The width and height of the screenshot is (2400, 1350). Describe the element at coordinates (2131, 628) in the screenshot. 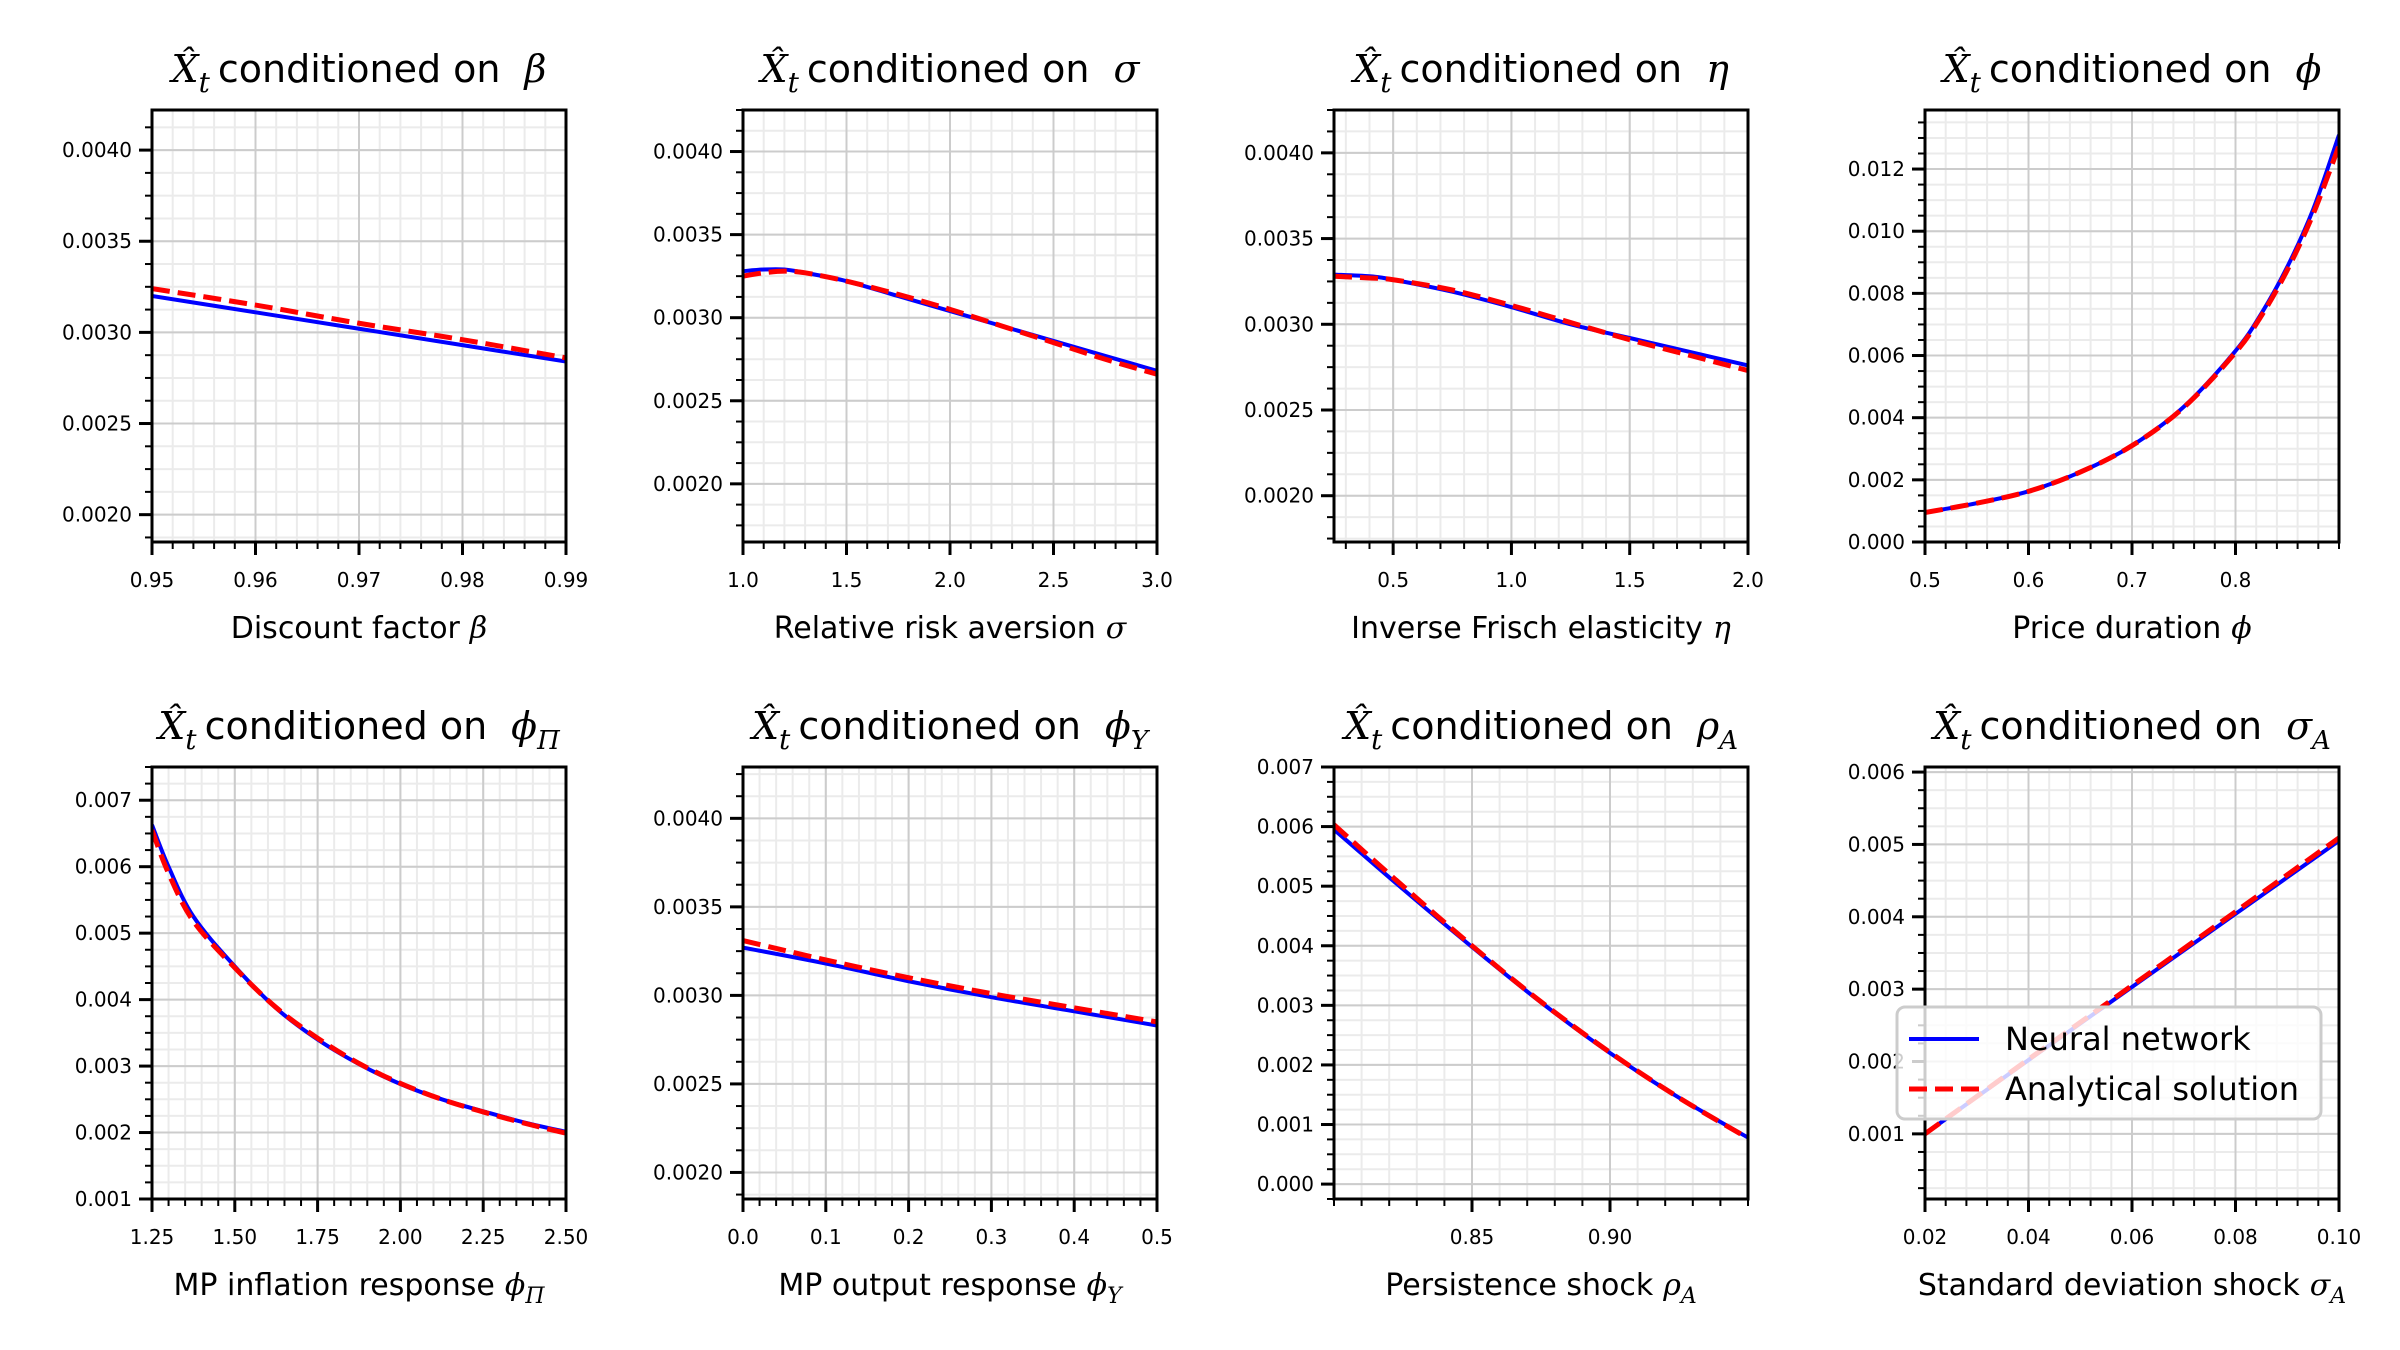

I see `x-axis-label: Price duration ϕ` at that location.